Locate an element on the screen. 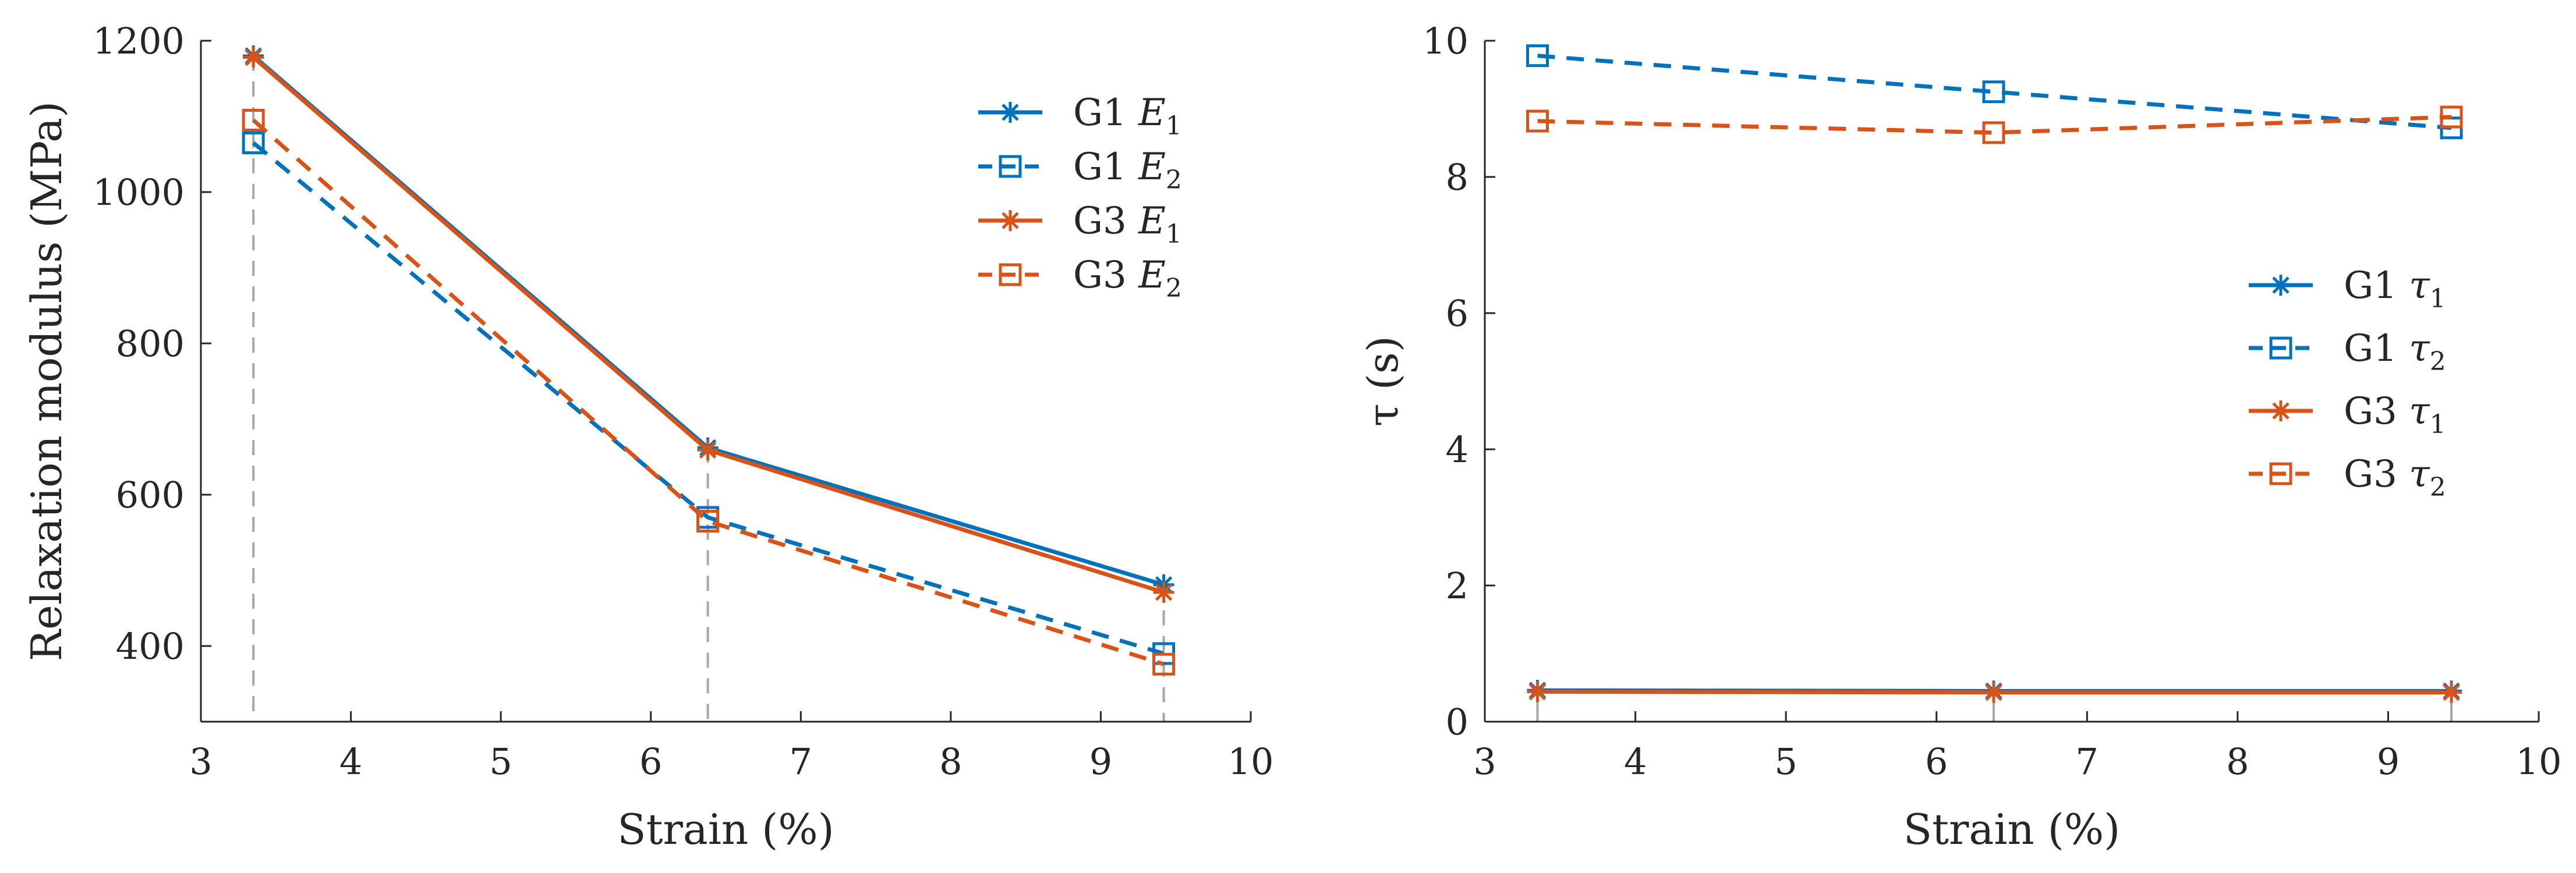 This screenshot has height=873, width=2576. y-tick-label: 8 is located at coordinates (1457, 177).